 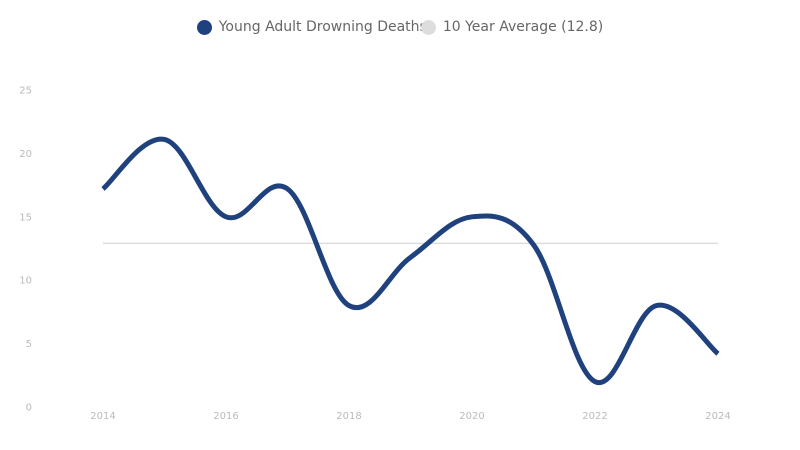 I want to click on x-axis: 2014 2016 2018 2020 2022 2024, so click(x=410, y=416).